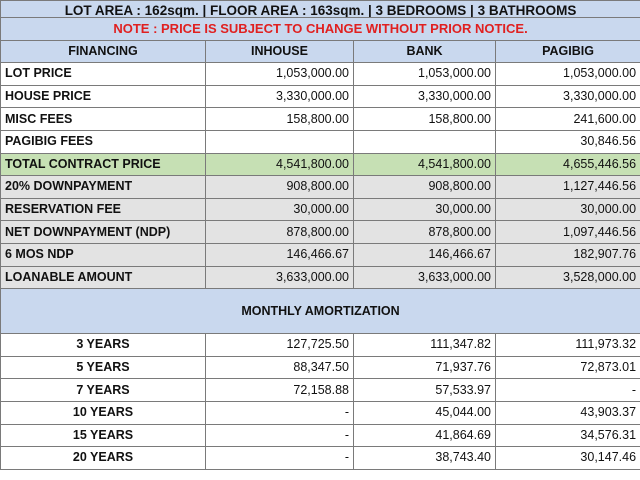 The height and width of the screenshot is (480, 640). I want to click on bank-value: 878,800.00, so click(424, 232).